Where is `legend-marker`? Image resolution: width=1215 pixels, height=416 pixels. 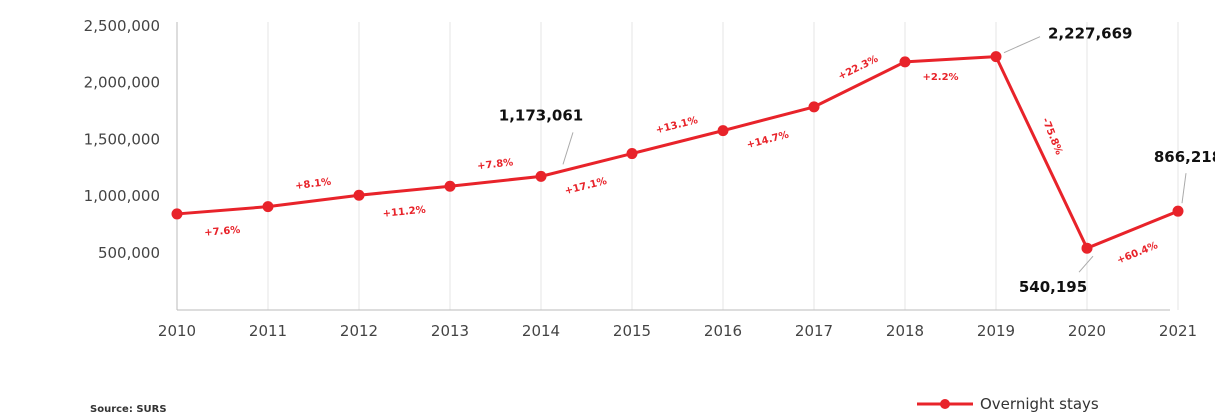
legend-marker is located at coordinates (945, 404).